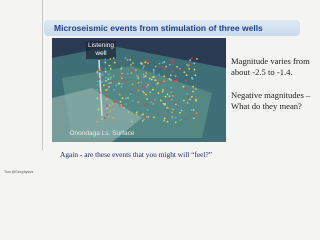  What do you see at coordinates (147, 90) in the screenshot?
I see `events` at bounding box center [147, 90].